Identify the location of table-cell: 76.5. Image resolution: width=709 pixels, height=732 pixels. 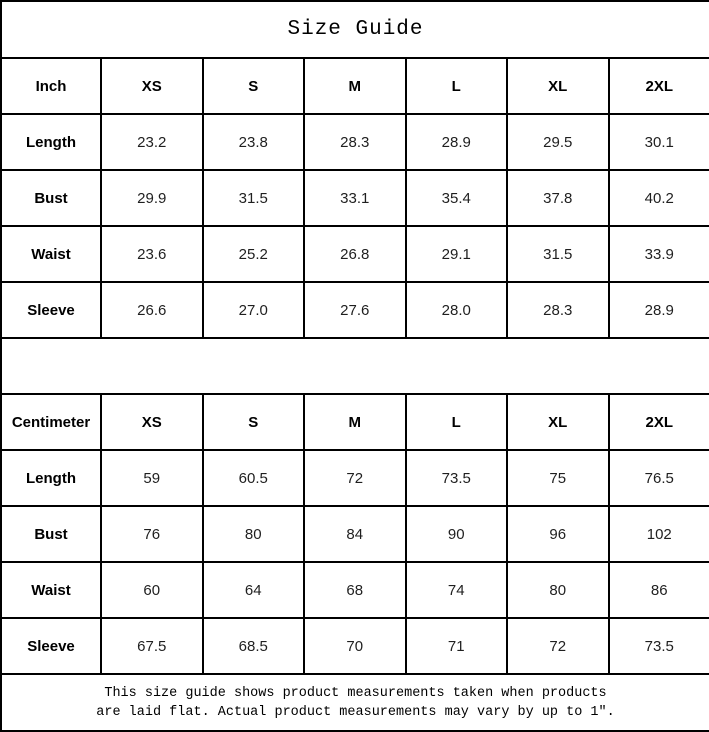
(659, 478).